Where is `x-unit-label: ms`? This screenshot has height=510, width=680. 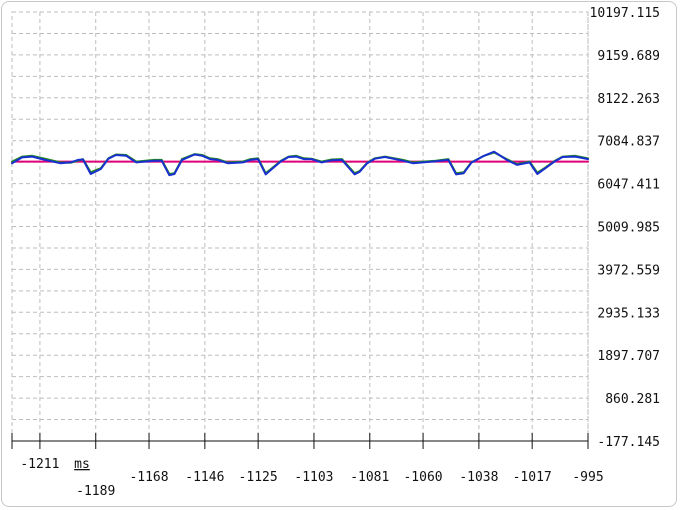 x-unit-label: ms is located at coordinates (82, 464).